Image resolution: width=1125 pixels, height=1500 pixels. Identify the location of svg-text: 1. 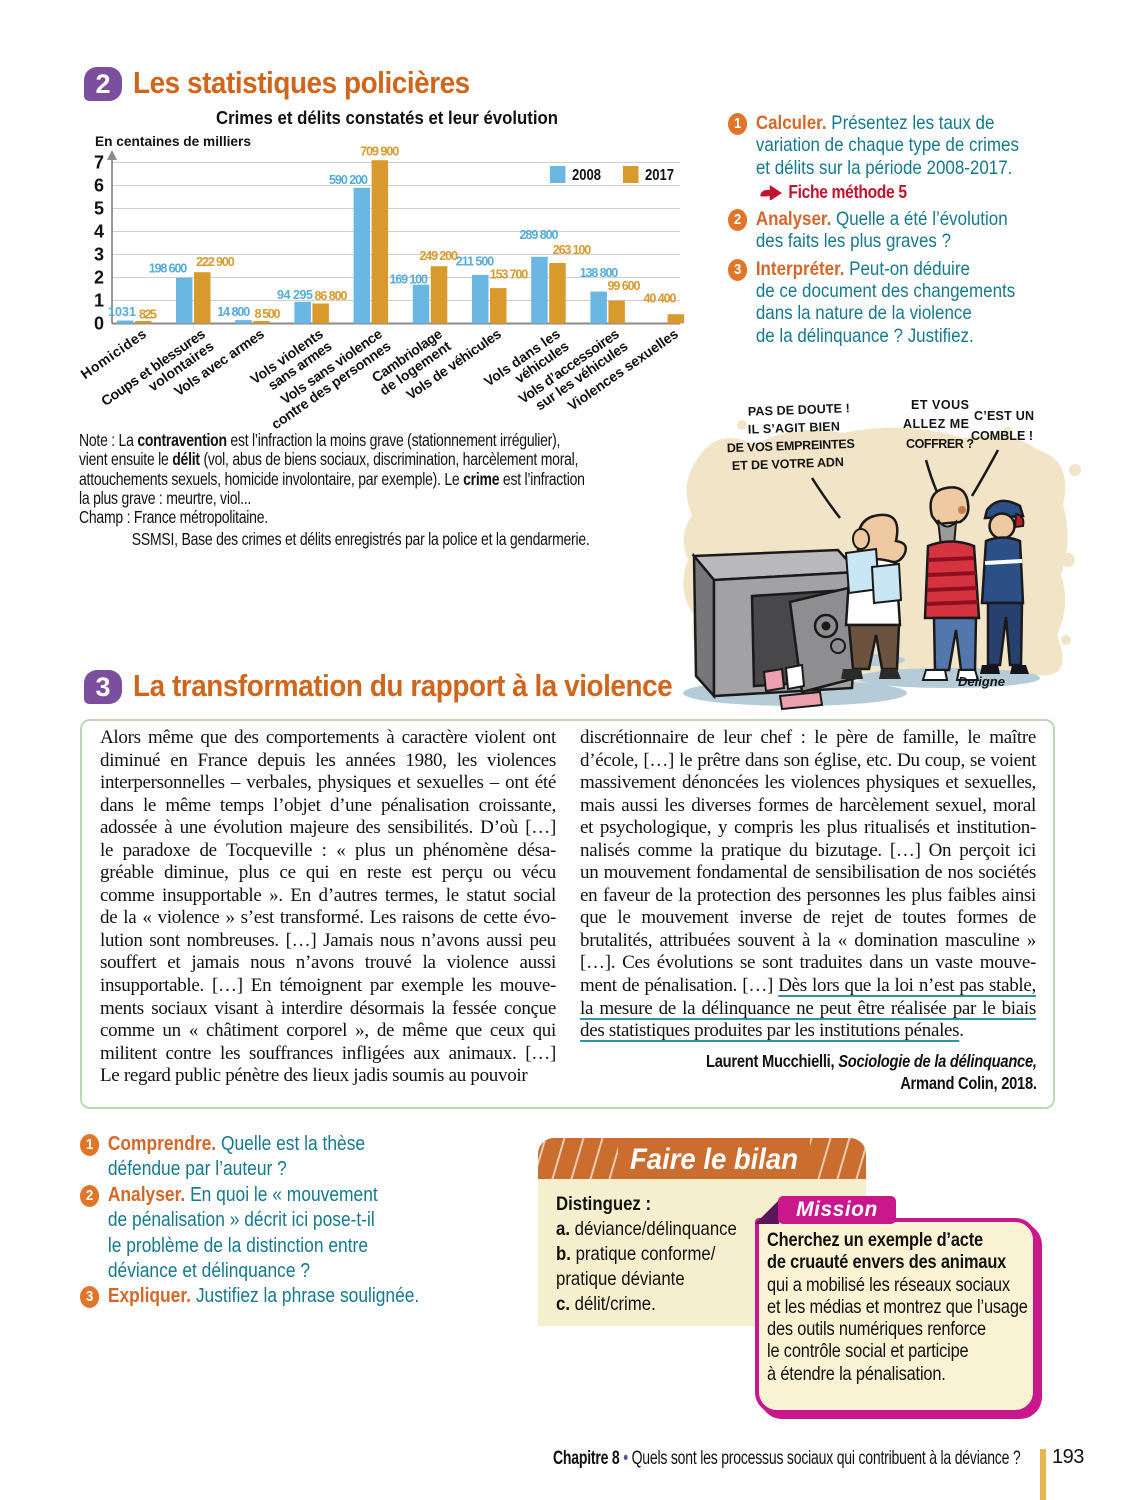
(99, 301).